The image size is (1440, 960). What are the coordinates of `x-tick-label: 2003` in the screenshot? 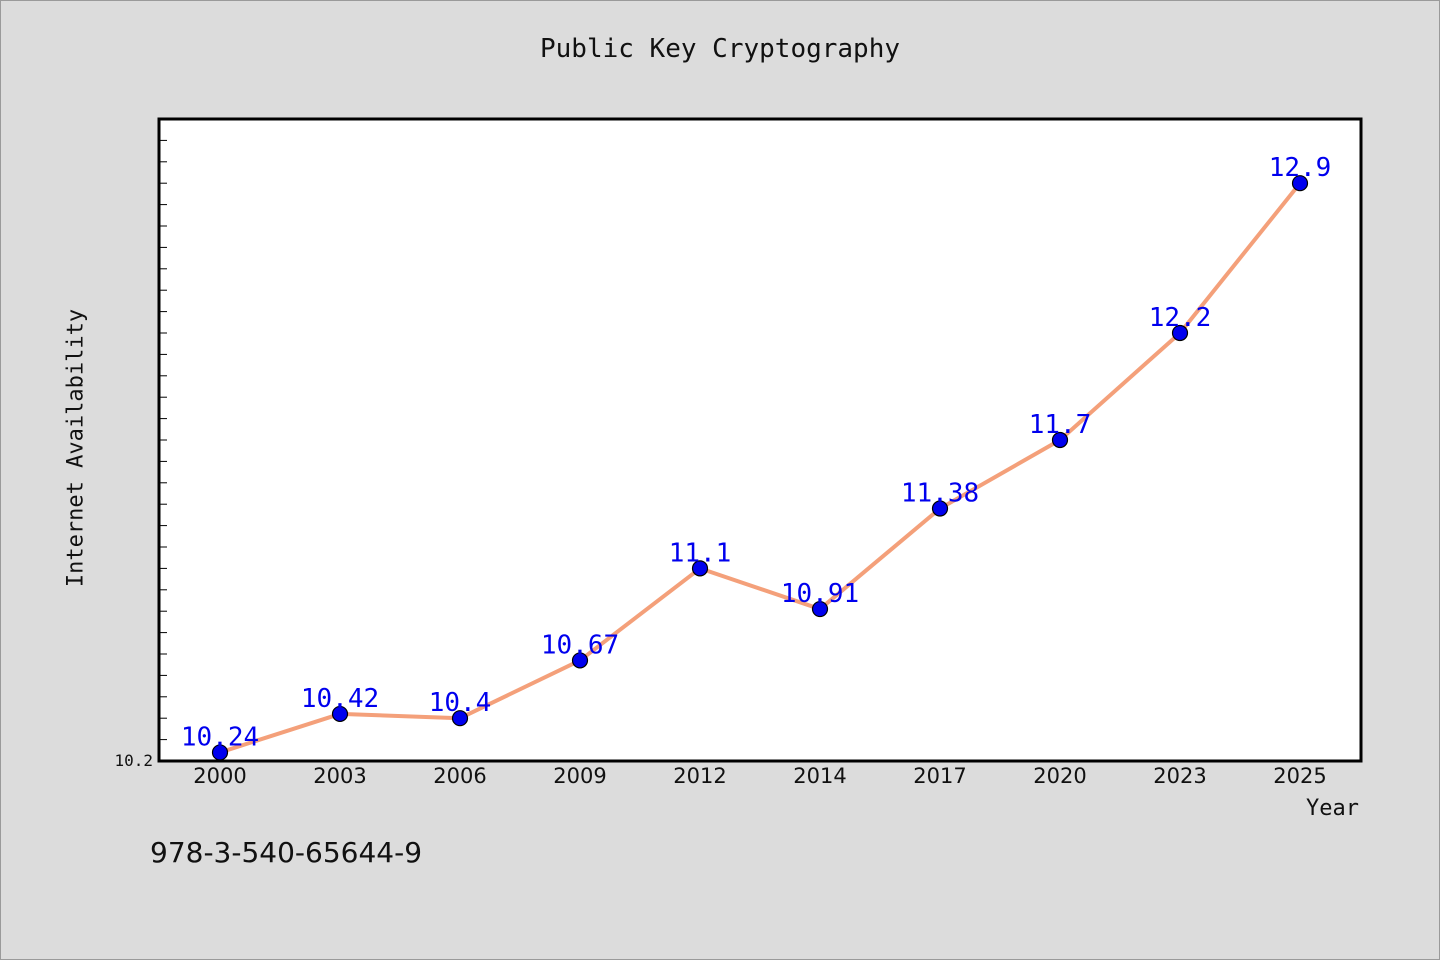 It's located at (339, 776).